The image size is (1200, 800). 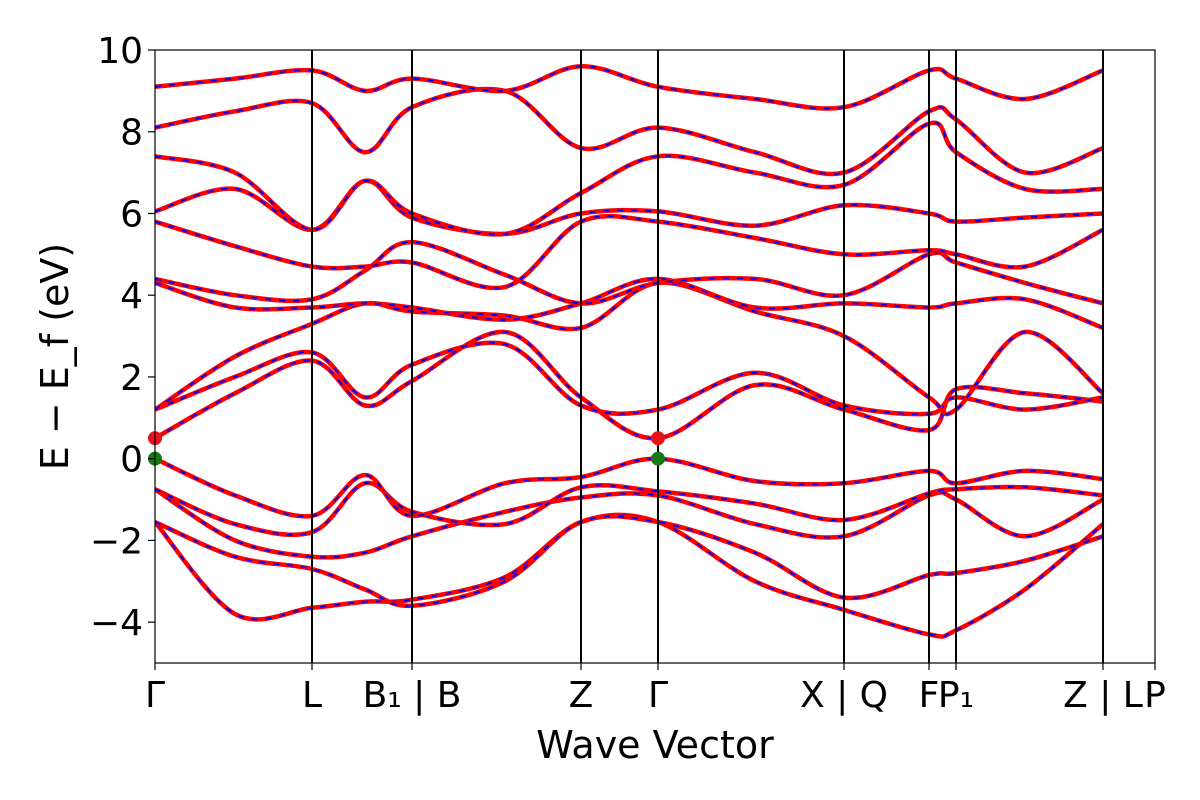 I want to click on band-10-interp, so click(x=629, y=273).